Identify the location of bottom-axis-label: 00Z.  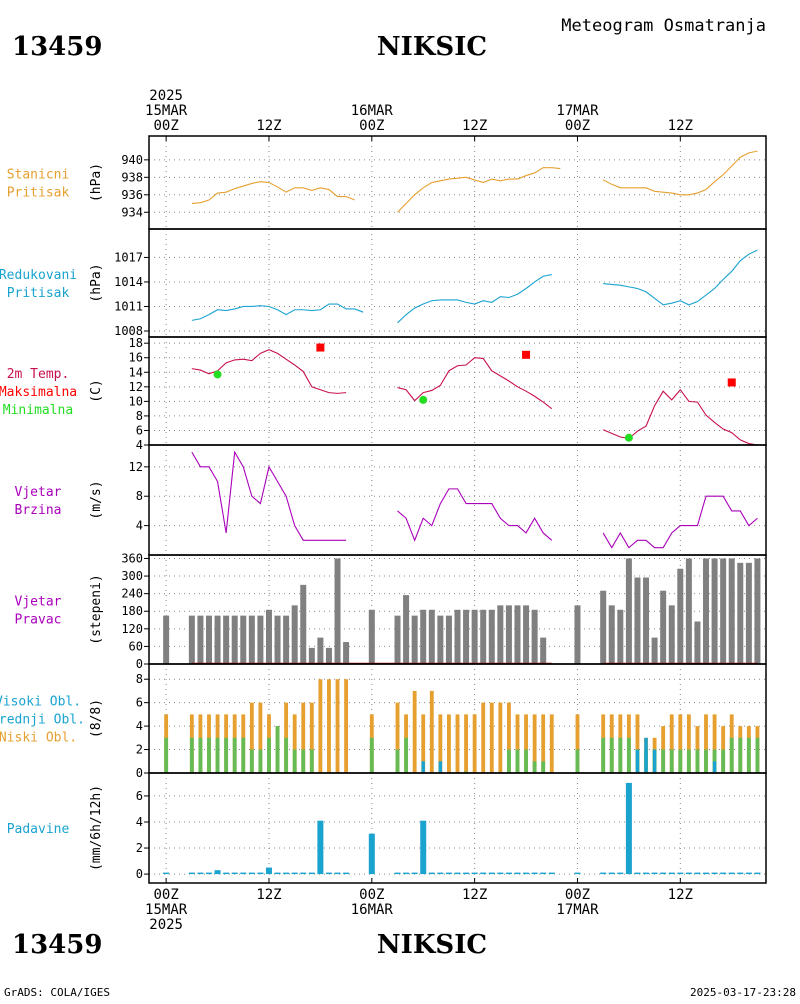
(371, 895).